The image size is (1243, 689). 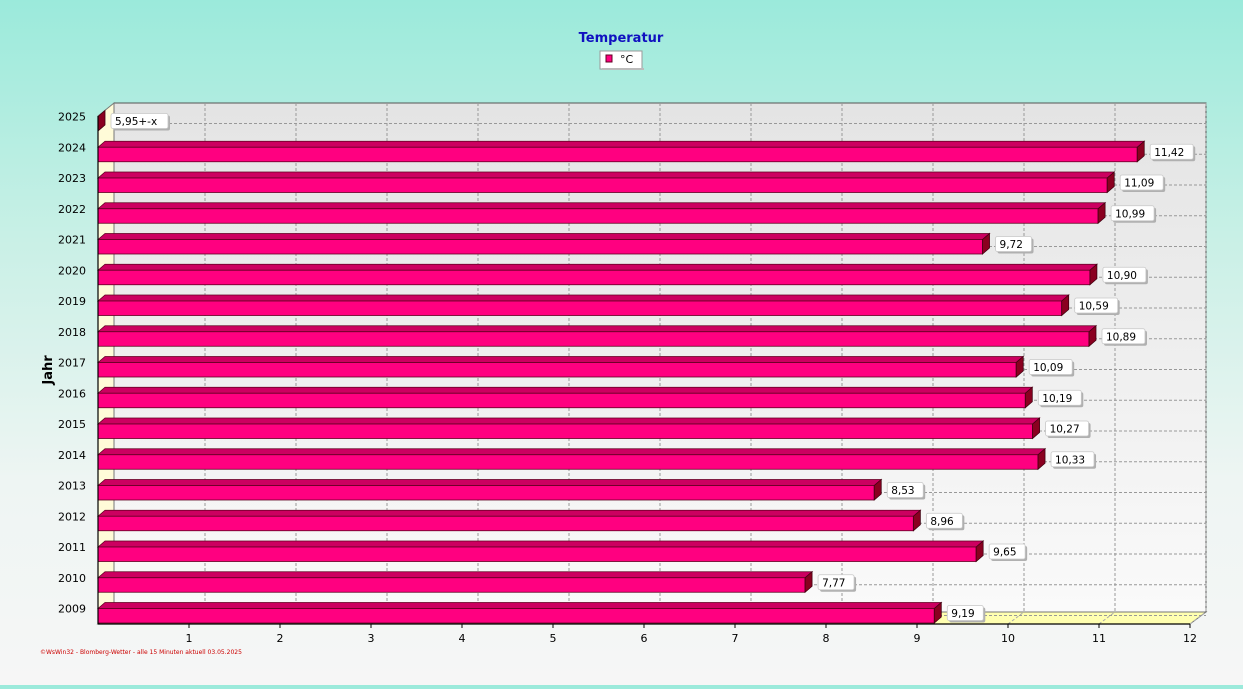 What do you see at coordinates (945, 521) in the screenshot?
I see `bar-value-label: 8,96` at bounding box center [945, 521].